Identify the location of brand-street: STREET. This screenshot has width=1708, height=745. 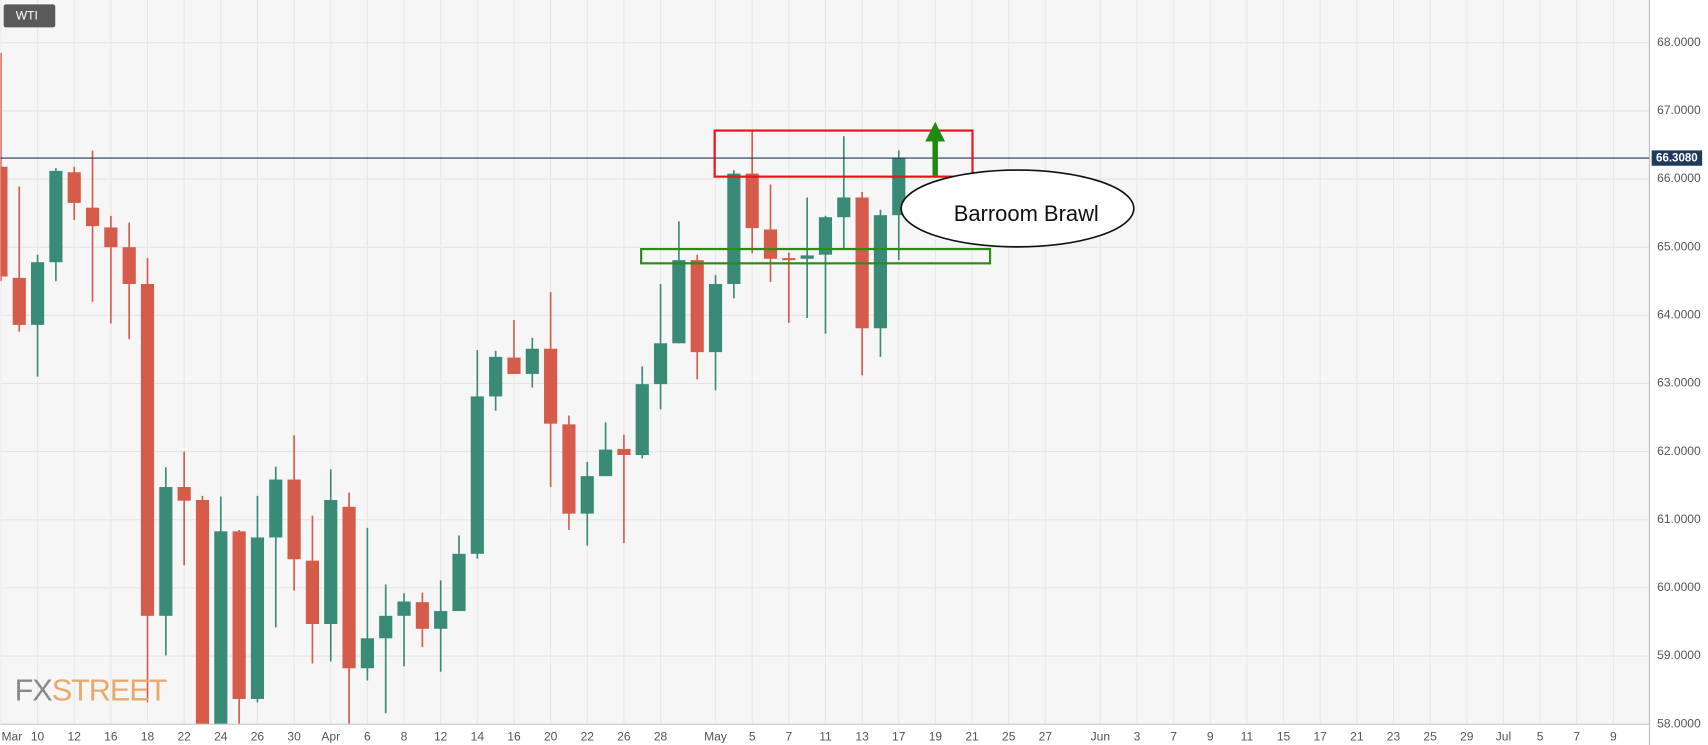
(110, 689).